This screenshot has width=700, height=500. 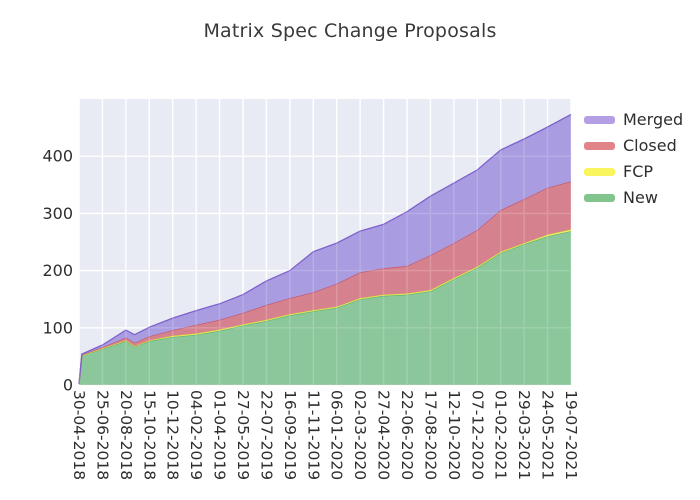 I want to click on x-tick-label: 20-08-2018, so click(x=126, y=435).